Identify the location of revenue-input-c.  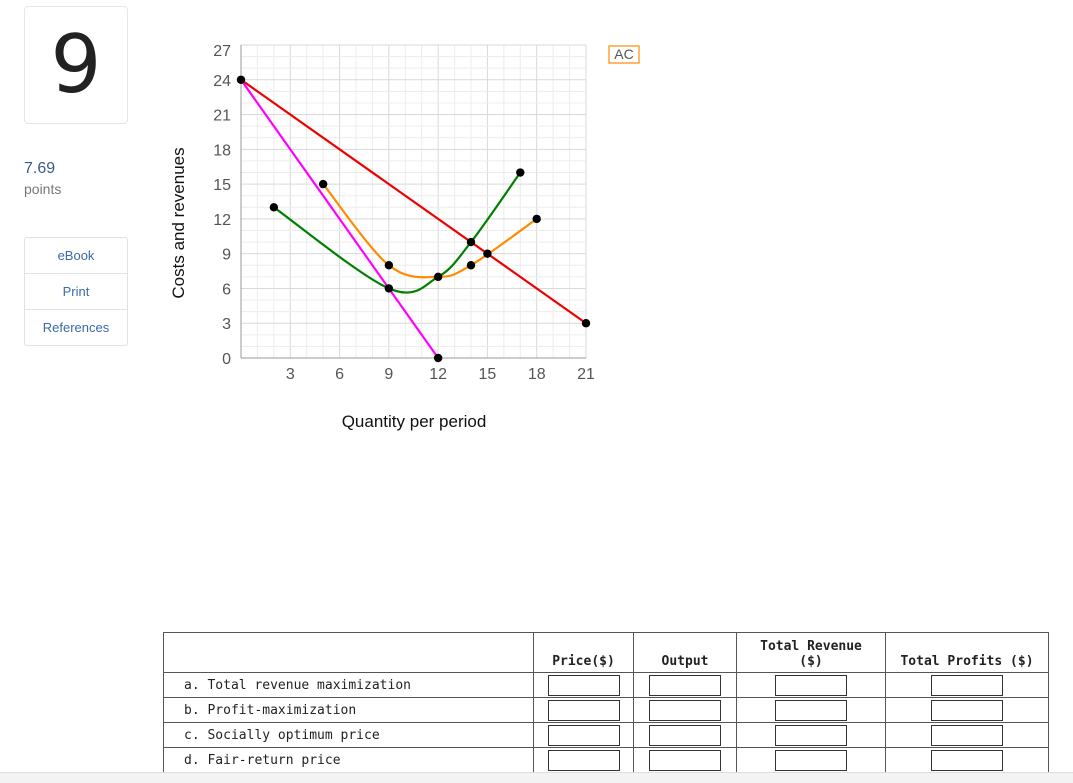
(811, 735).